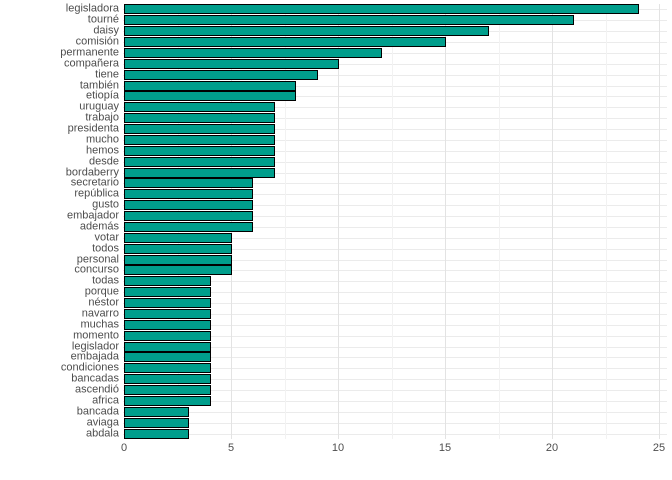 Image resolution: width=672 pixels, height=480 pixels. What do you see at coordinates (381, 9) in the screenshot?
I see `bar-legisladora` at bounding box center [381, 9].